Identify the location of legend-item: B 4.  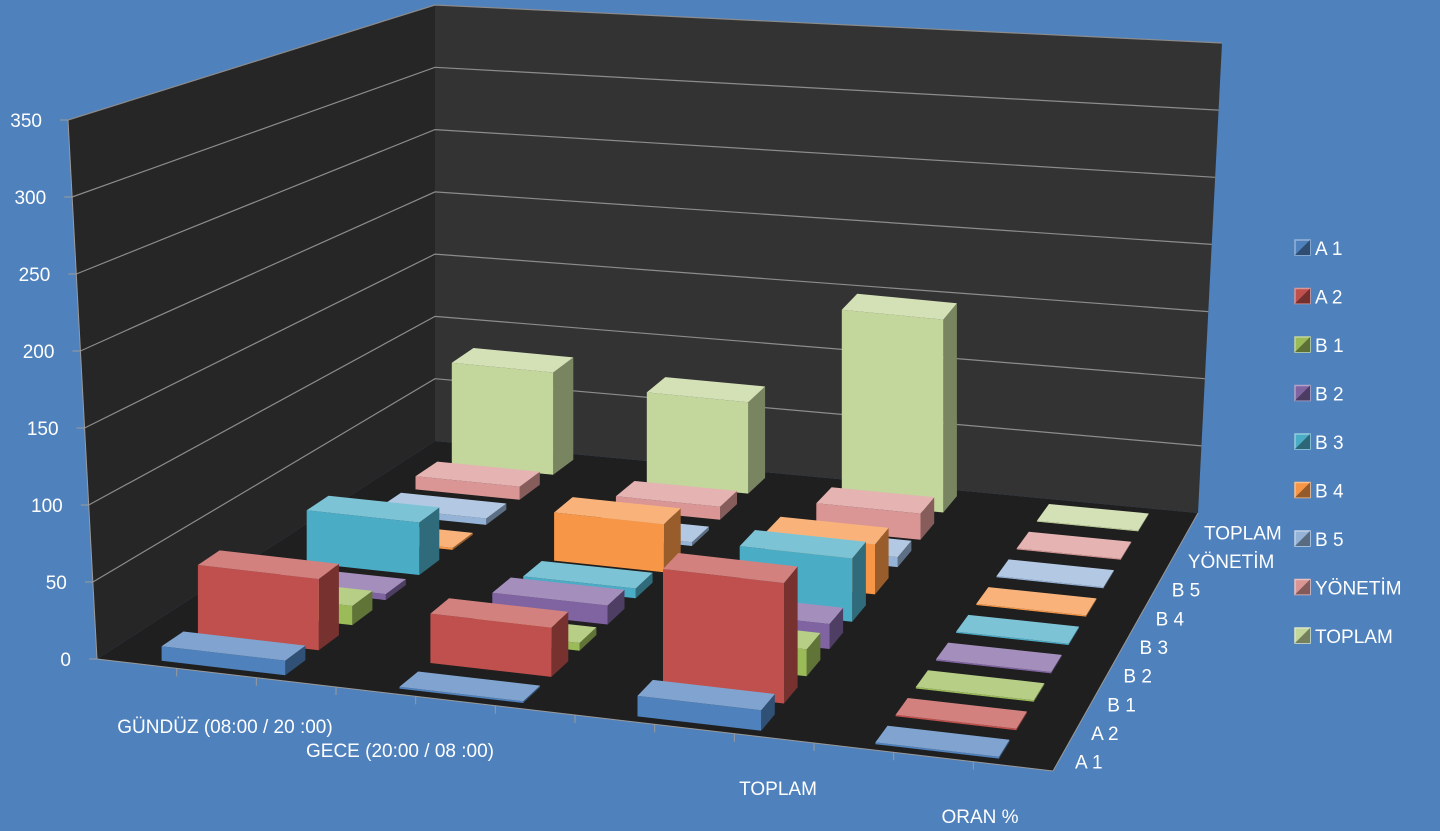
(1319, 492).